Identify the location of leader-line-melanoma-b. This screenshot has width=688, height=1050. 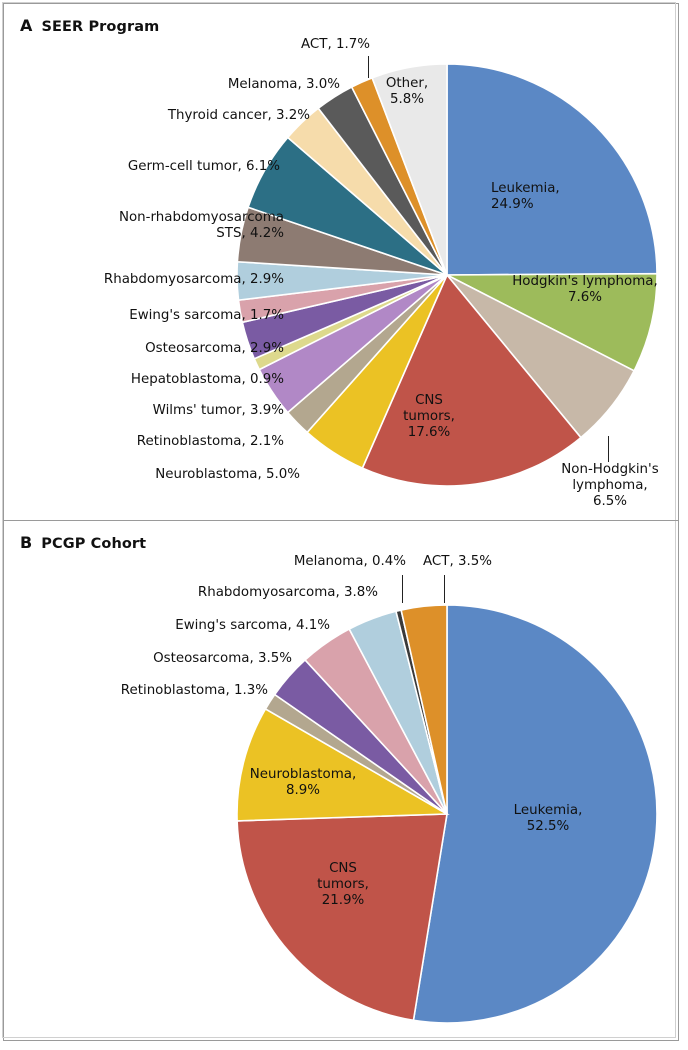
(403, 589).